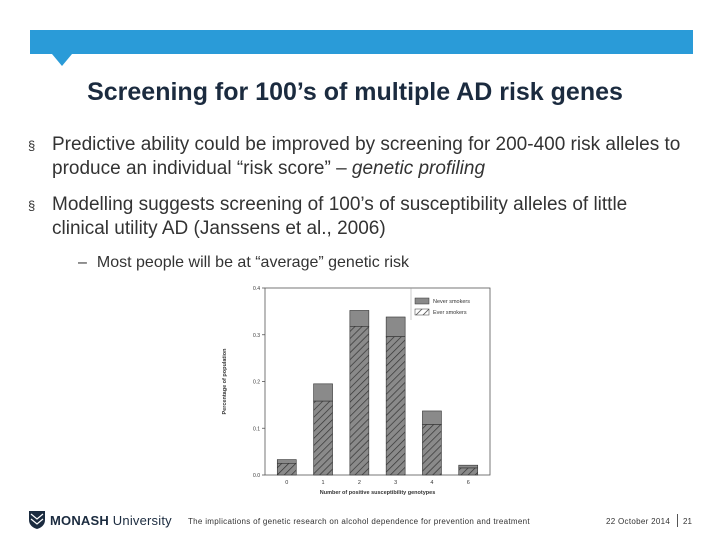  What do you see at coordinates (256, 336) in the screenshot?
I see `y-tick-label: 0.3` at bounding box center [256, 336].